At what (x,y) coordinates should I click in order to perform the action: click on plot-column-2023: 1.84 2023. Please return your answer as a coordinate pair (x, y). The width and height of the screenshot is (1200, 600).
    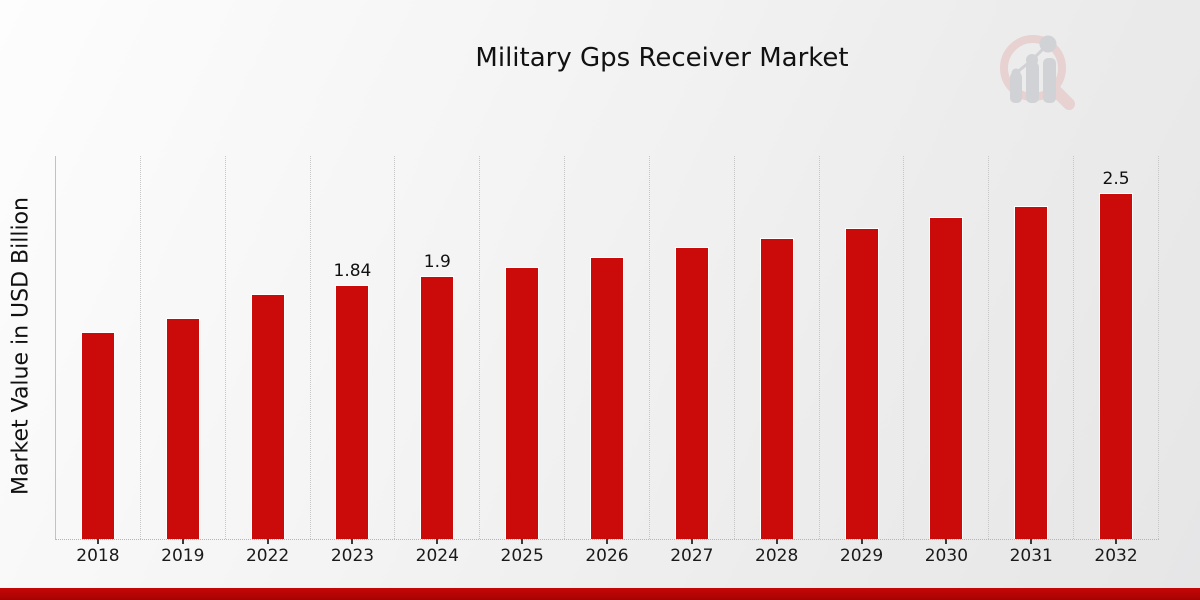
    Looking at the image, I should click on (353, 361).